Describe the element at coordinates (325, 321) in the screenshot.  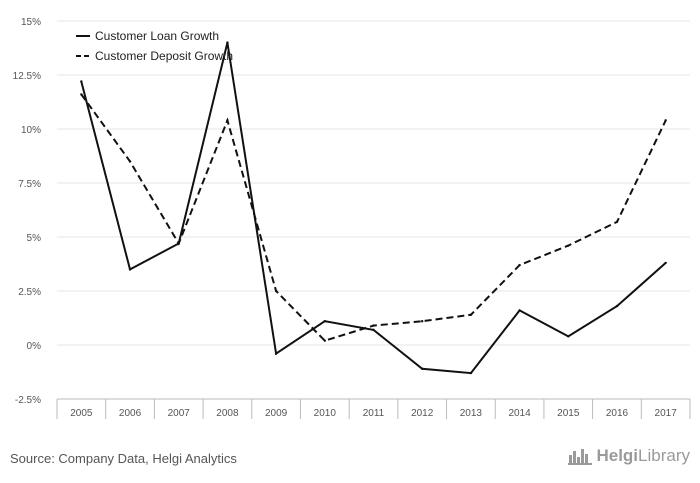
I see `loan-growth-point-2010` at that location.